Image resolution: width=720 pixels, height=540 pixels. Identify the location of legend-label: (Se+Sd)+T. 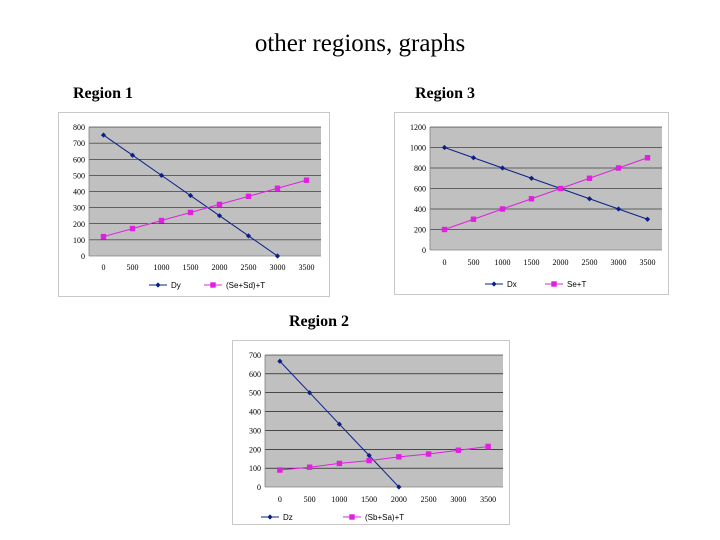
(245, 285).